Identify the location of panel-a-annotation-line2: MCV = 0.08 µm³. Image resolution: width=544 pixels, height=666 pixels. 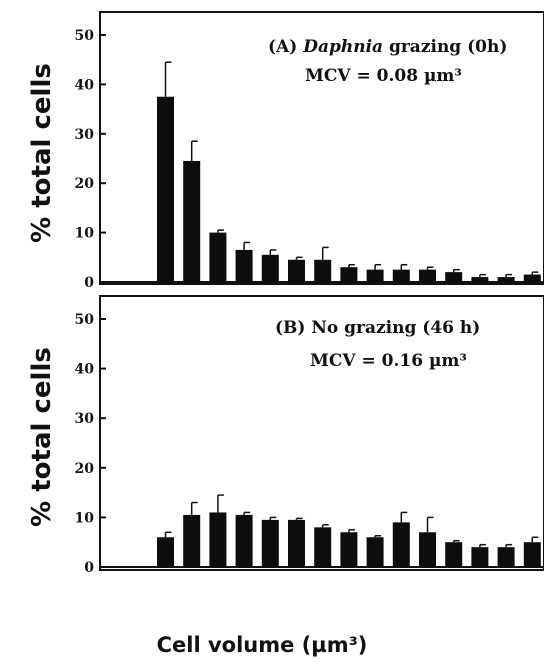
(383, 76).